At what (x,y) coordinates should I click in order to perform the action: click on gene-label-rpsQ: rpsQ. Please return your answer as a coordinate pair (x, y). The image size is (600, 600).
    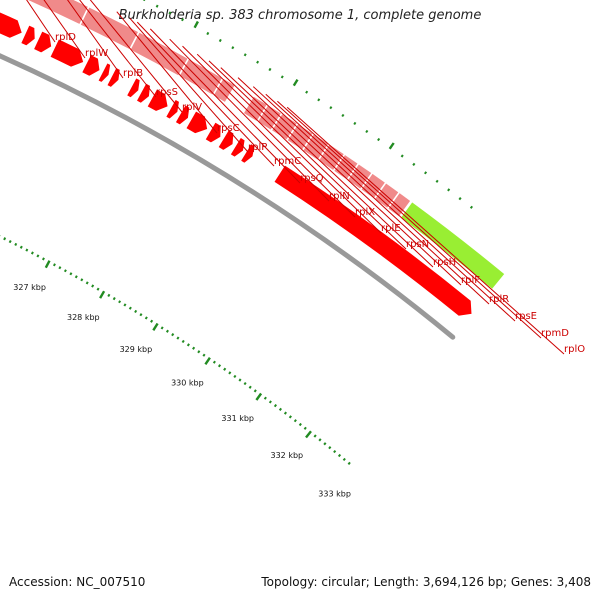
    Looking at the image, I should click on (312, 178).